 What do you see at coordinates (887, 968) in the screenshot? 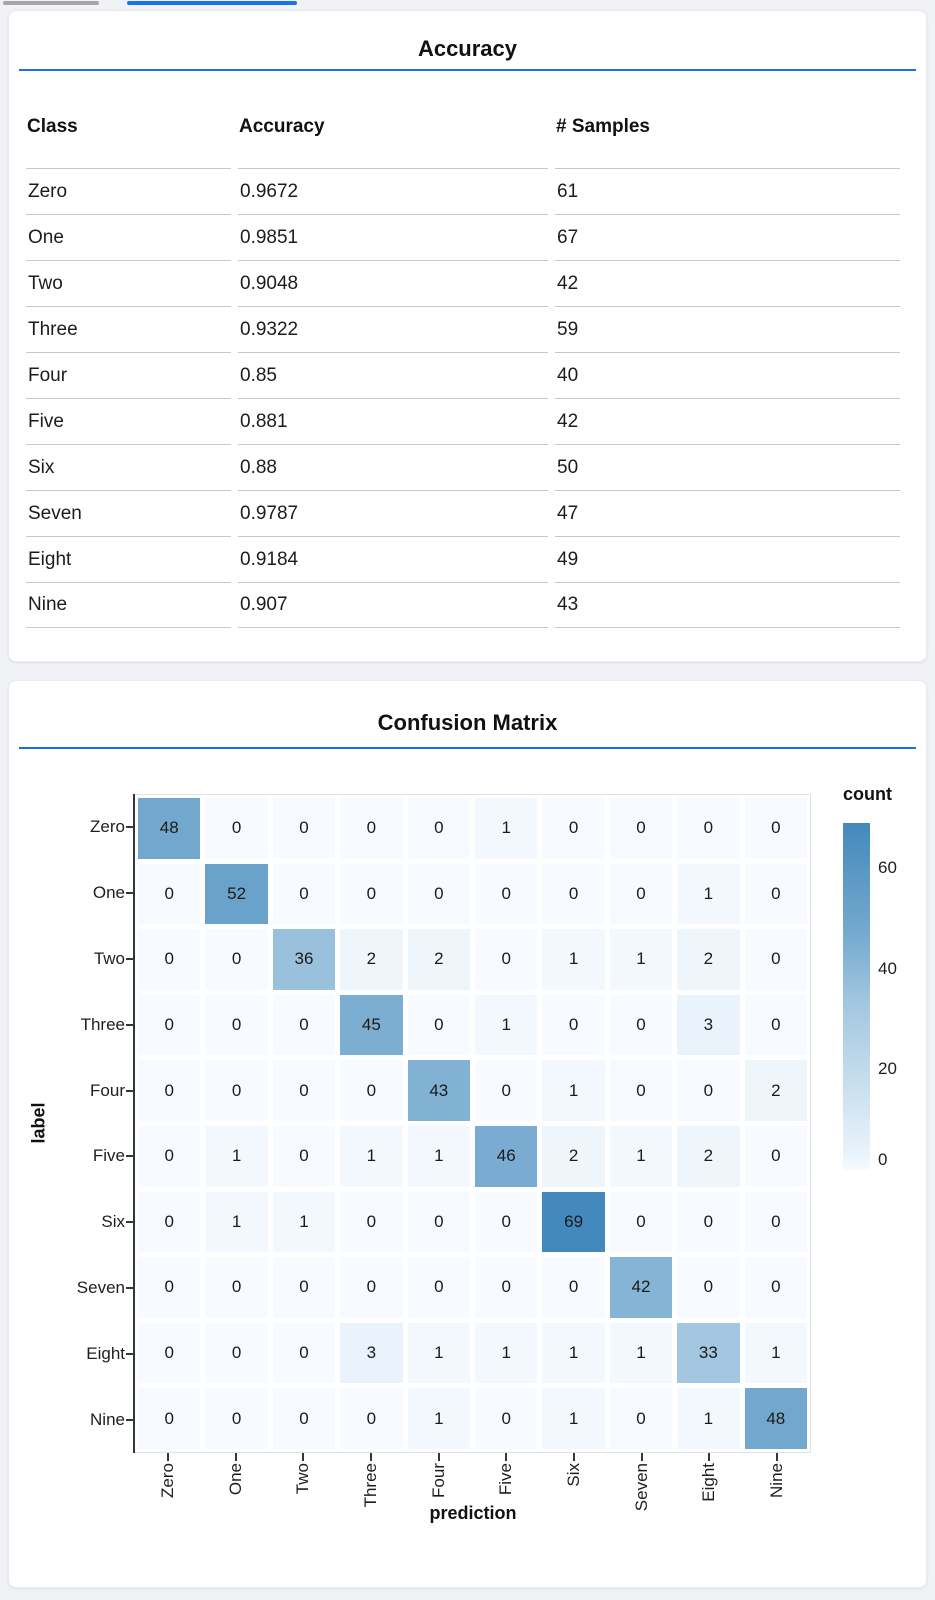
I see `legend-tick-label: 40` at bounding box center [887, 968].